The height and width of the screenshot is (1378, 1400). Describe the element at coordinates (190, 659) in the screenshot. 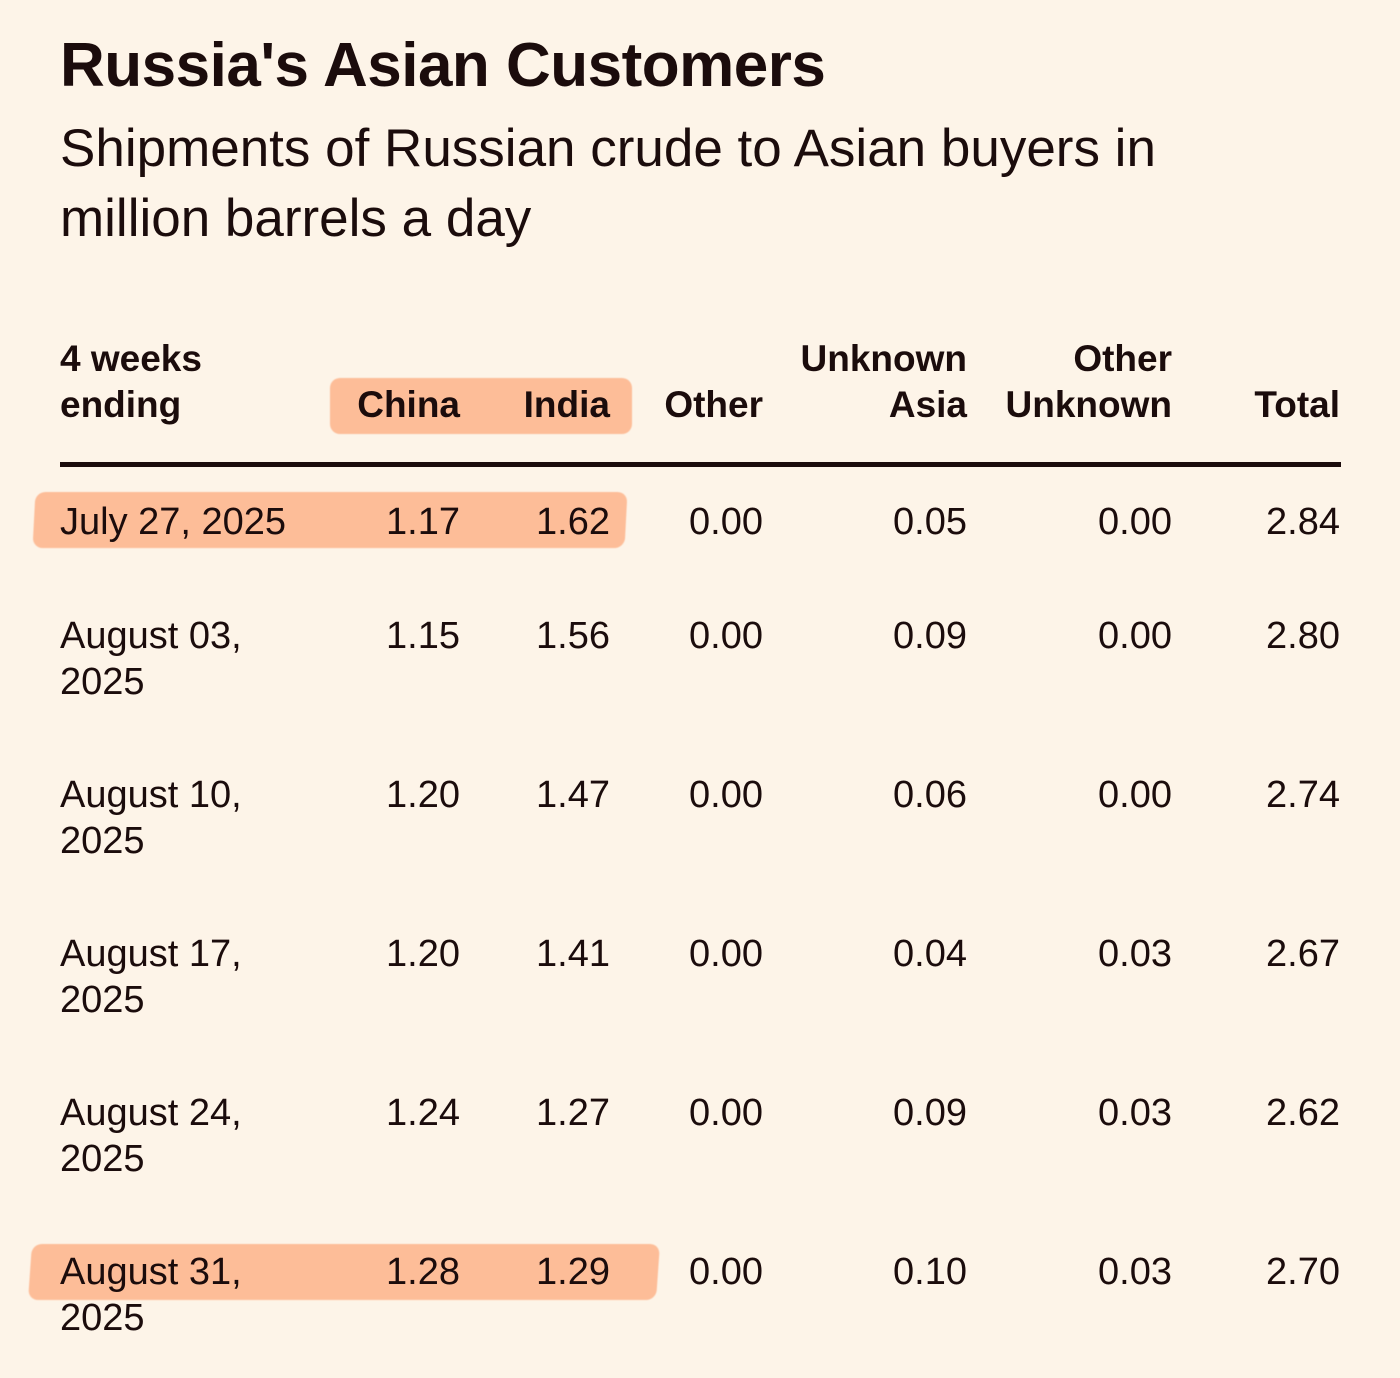

I see `cell-date: August 03, 2025` at that location.